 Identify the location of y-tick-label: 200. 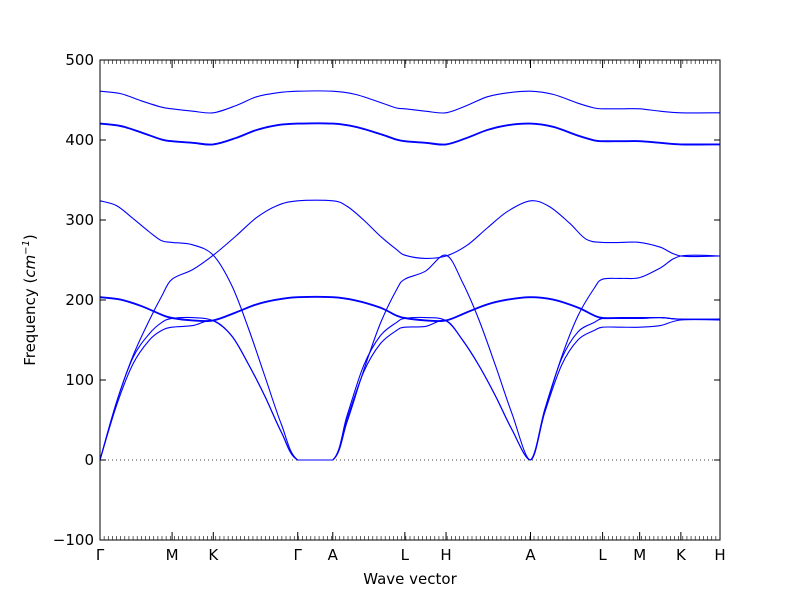
(79, 300).